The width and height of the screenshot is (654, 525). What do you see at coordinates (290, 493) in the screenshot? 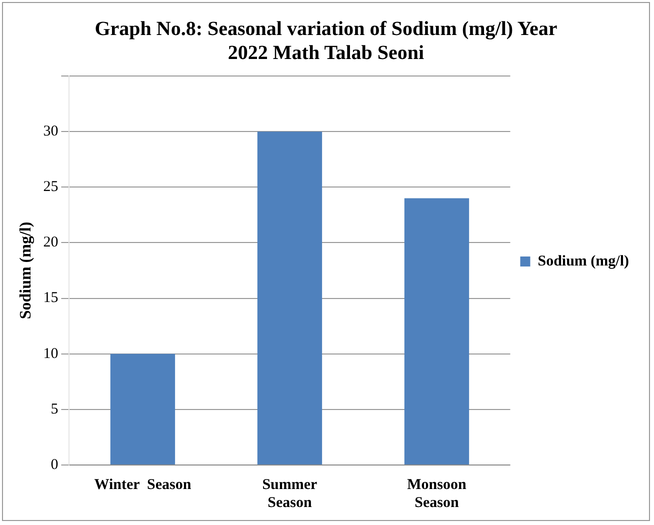
I see `x-tick-label: Summer Season` at bounding box center [290, 493].